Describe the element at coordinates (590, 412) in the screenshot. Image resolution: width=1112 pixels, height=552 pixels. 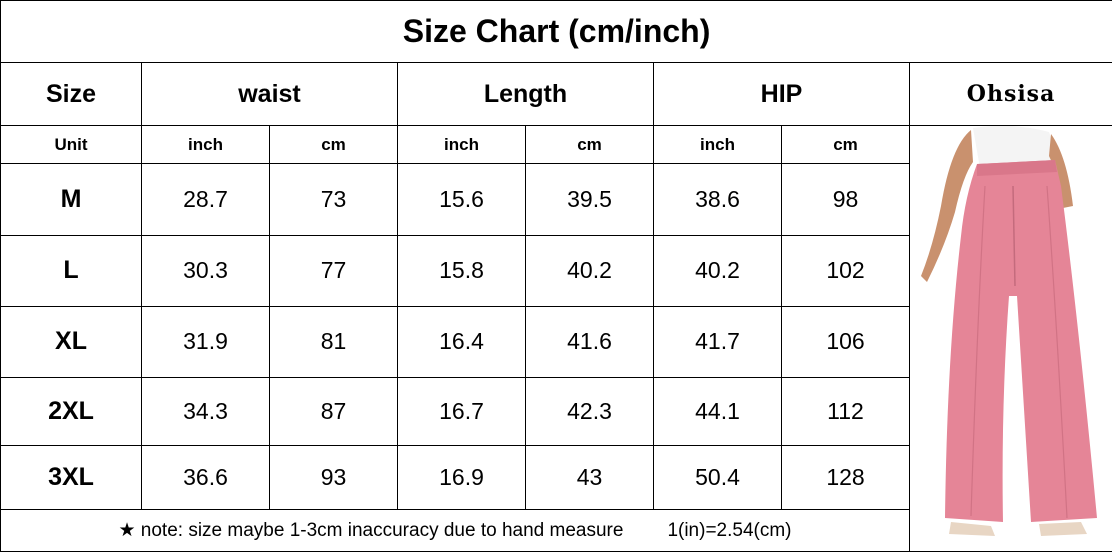
I see `value-cell: 42.3` at that location.